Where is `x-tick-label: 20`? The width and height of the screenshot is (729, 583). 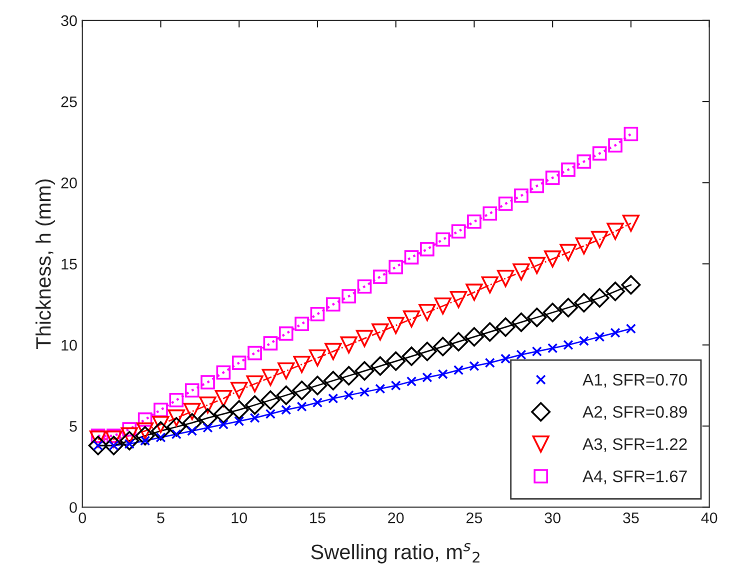 x-tick-label: 20 is located at coordinates (396, 518).